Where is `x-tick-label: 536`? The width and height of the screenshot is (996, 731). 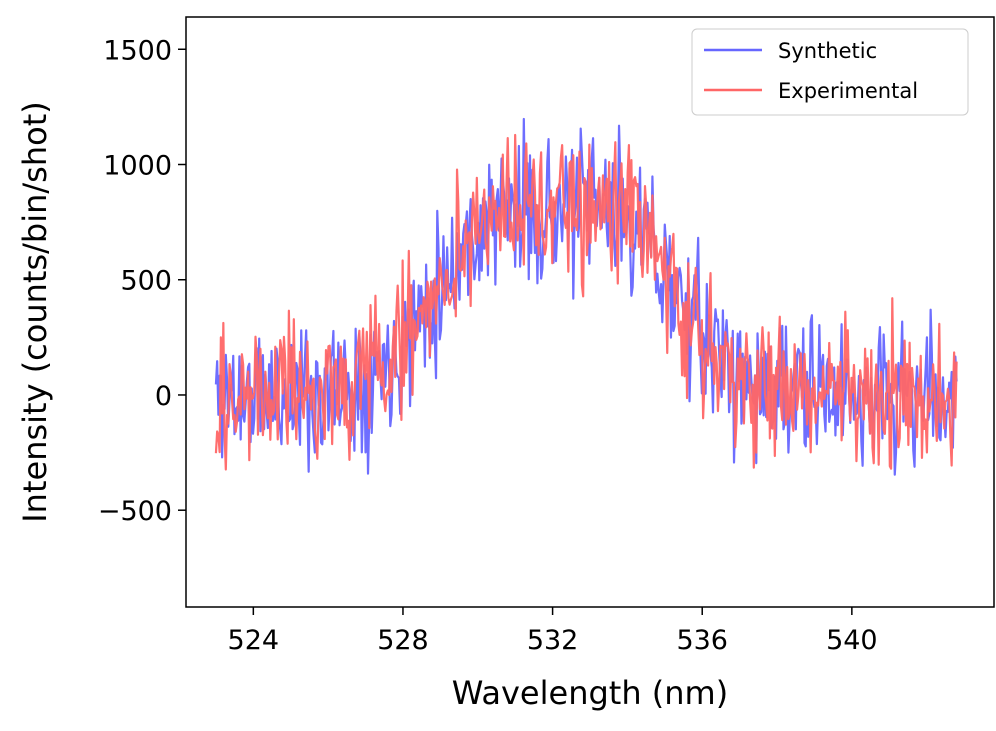
x-tick-label: 536 is located at coordinates (702, 640).